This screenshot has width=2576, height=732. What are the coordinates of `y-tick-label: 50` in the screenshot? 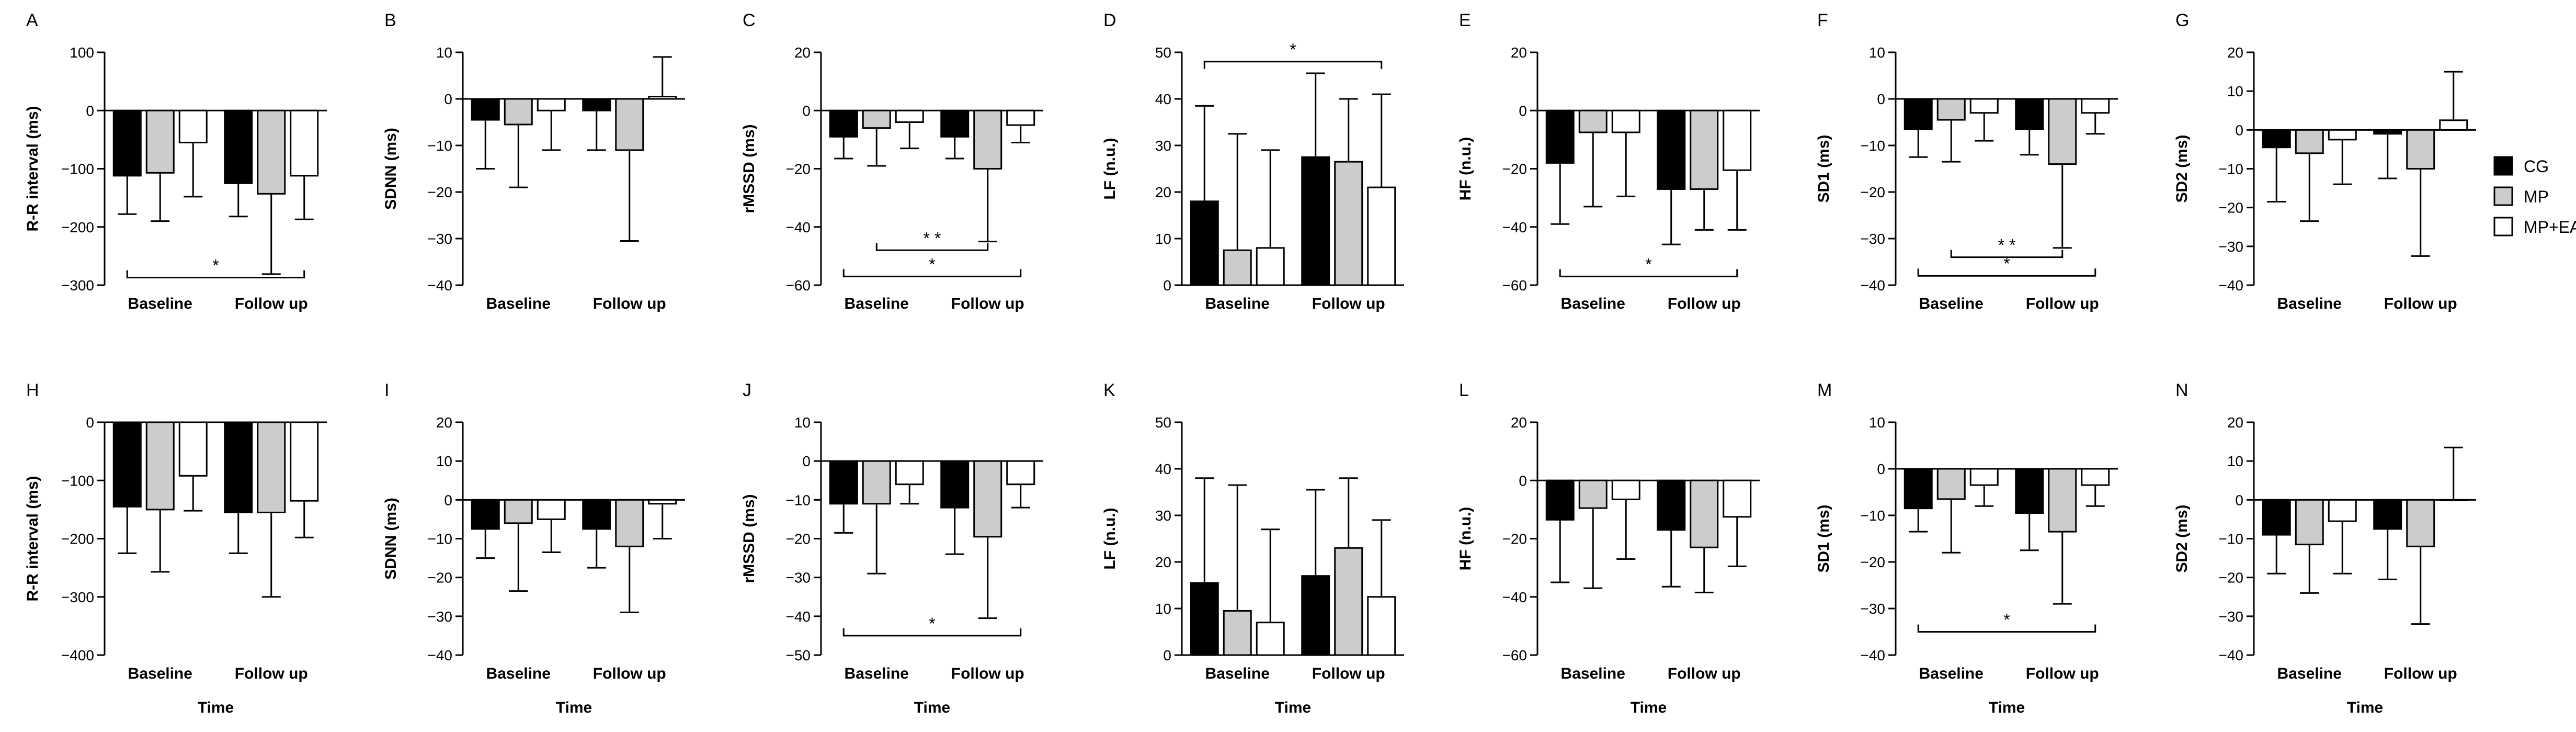 It's located at (1163, 52).